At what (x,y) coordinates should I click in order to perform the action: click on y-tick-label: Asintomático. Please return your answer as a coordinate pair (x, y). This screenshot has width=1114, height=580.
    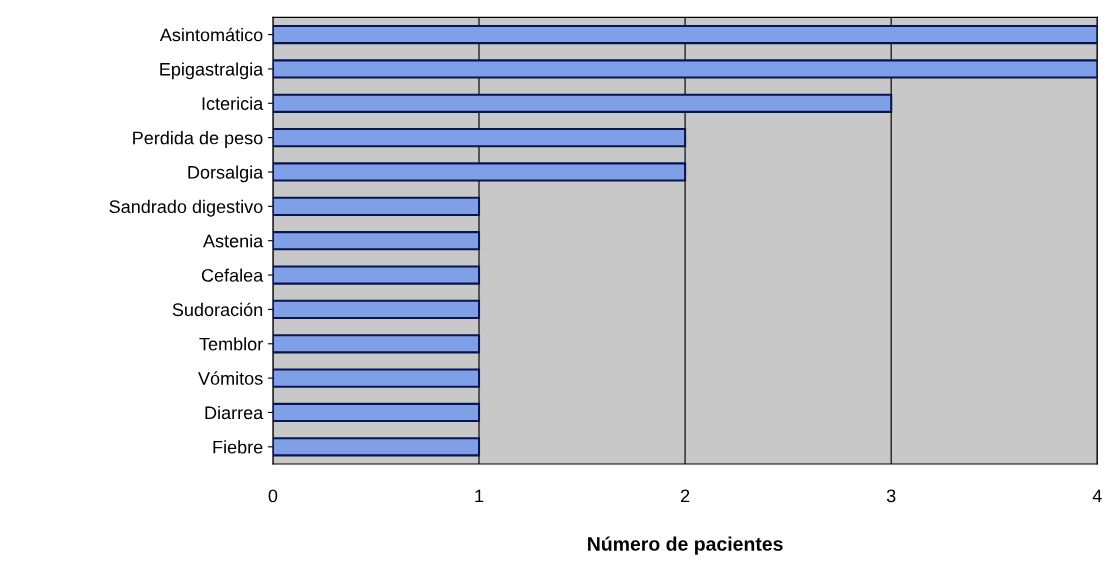
    Looking at the image, I should click on (211, 34).